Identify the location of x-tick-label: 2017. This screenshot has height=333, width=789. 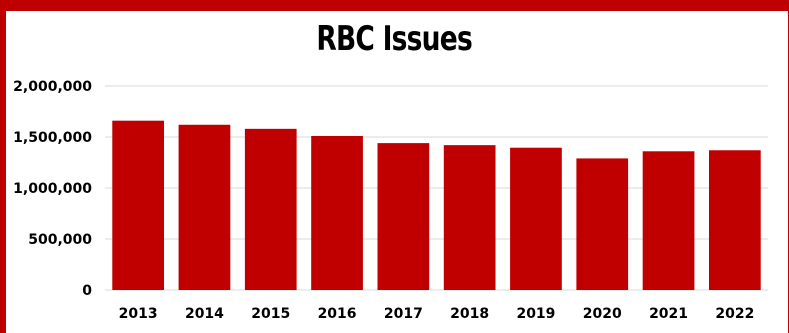
(403, 314).